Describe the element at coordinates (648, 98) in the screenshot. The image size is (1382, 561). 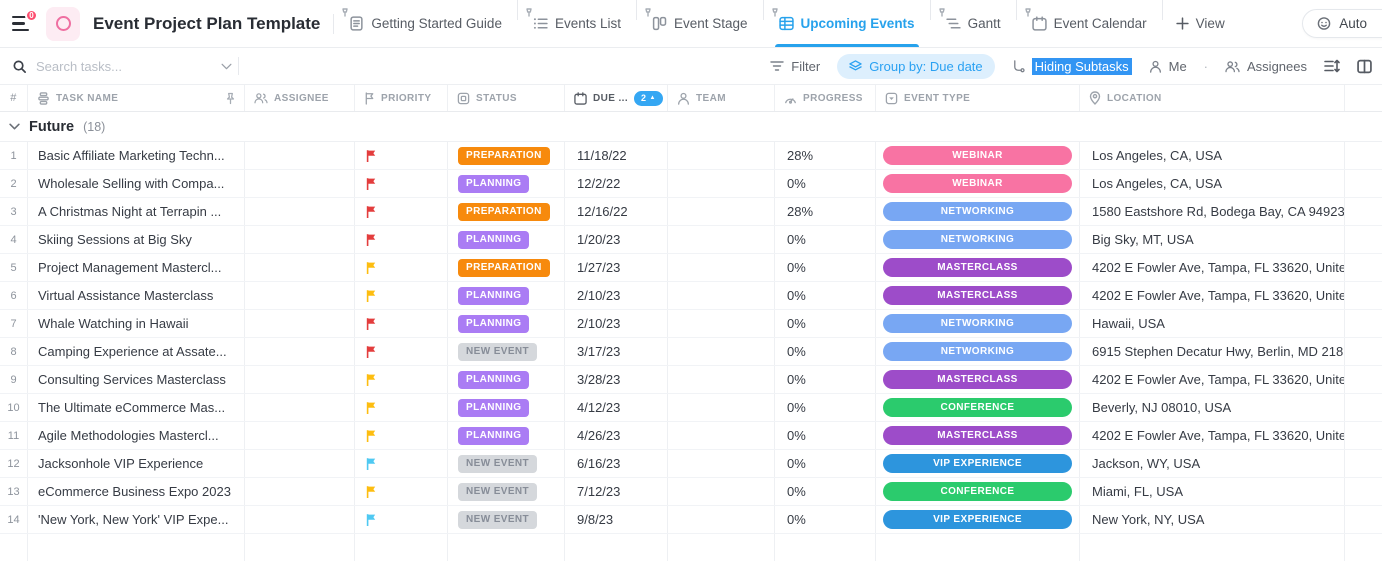
I see `due-sort-badge: 2 ▲` at that location.